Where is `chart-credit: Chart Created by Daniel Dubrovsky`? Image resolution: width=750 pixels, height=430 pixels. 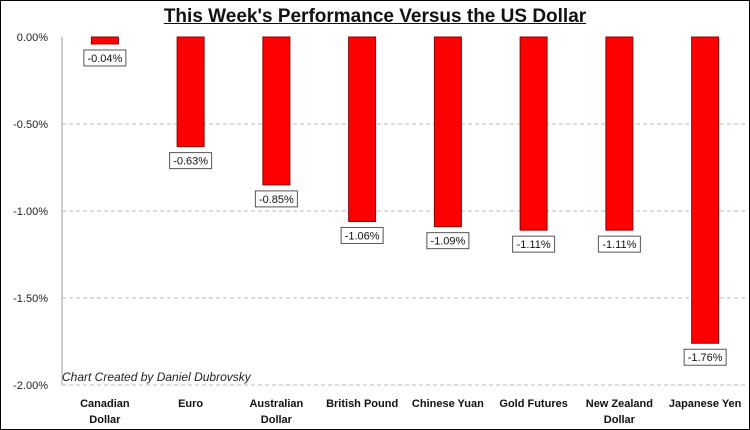
chart-credit: Chart Created by Daniel Dubrovsky is located at coordinates (156, 377).